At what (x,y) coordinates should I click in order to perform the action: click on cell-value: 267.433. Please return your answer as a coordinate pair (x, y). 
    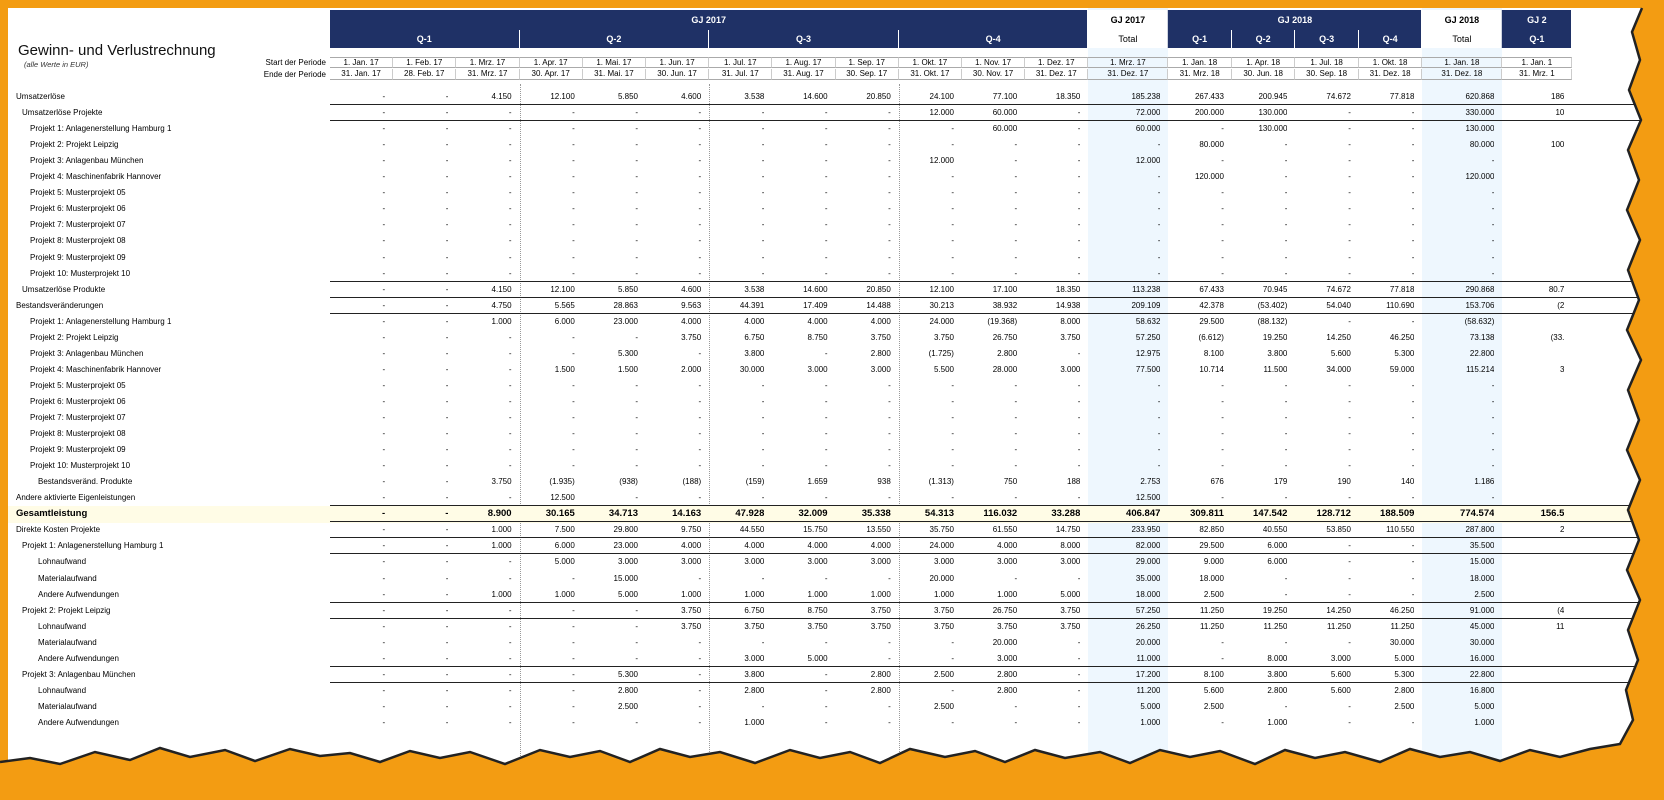
    Looking at the image, I should click on (1209, 96).